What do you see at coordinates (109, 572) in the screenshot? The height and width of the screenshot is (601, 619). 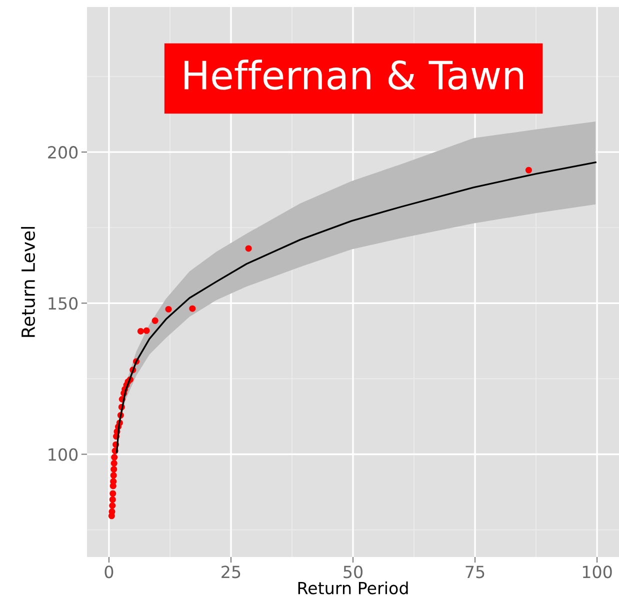 I see `x-tick-label: 0` at bounding box center [109, 572].